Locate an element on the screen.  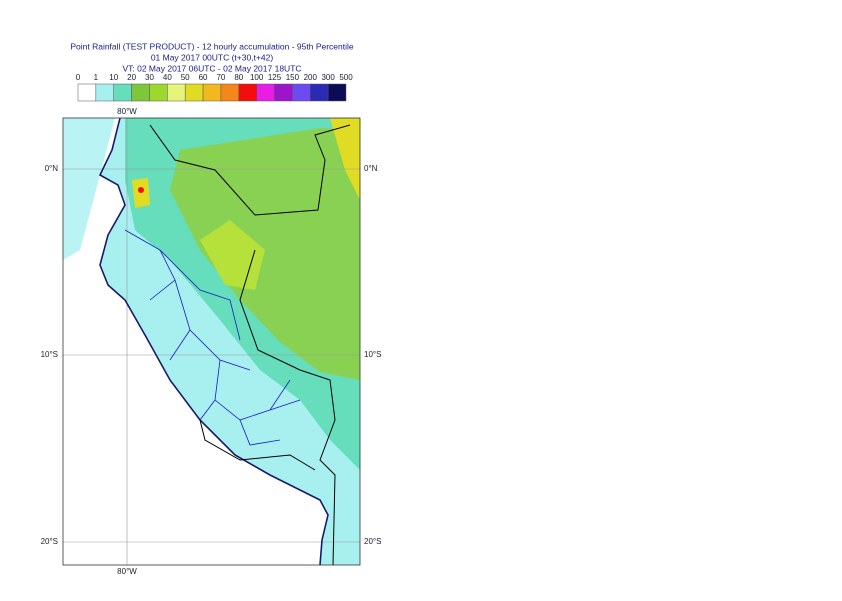
legend-label: 100 is located at coordinates (257, 77).